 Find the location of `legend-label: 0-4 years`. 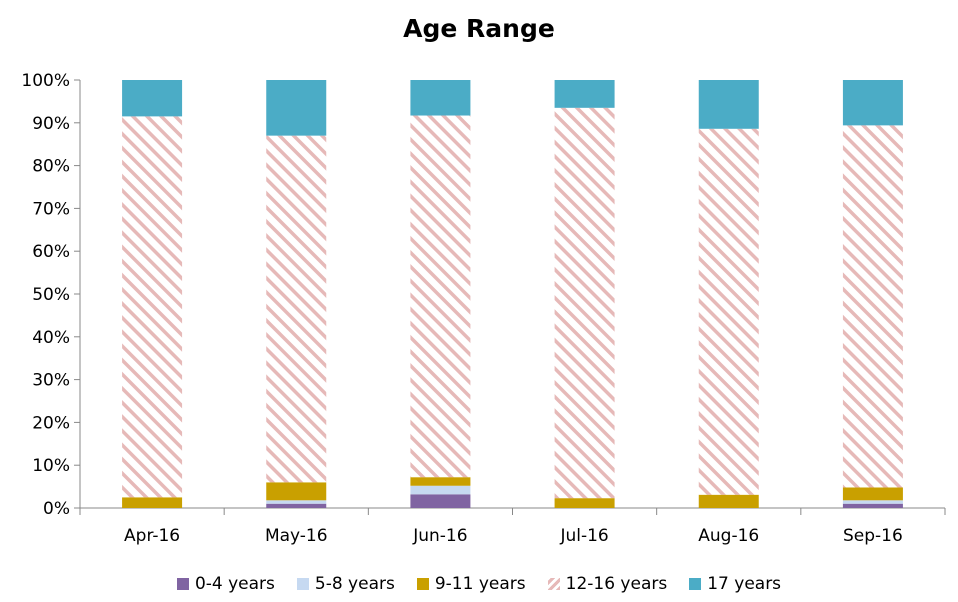

legend-label: 0-4 years is located at coordinates (234, 584).